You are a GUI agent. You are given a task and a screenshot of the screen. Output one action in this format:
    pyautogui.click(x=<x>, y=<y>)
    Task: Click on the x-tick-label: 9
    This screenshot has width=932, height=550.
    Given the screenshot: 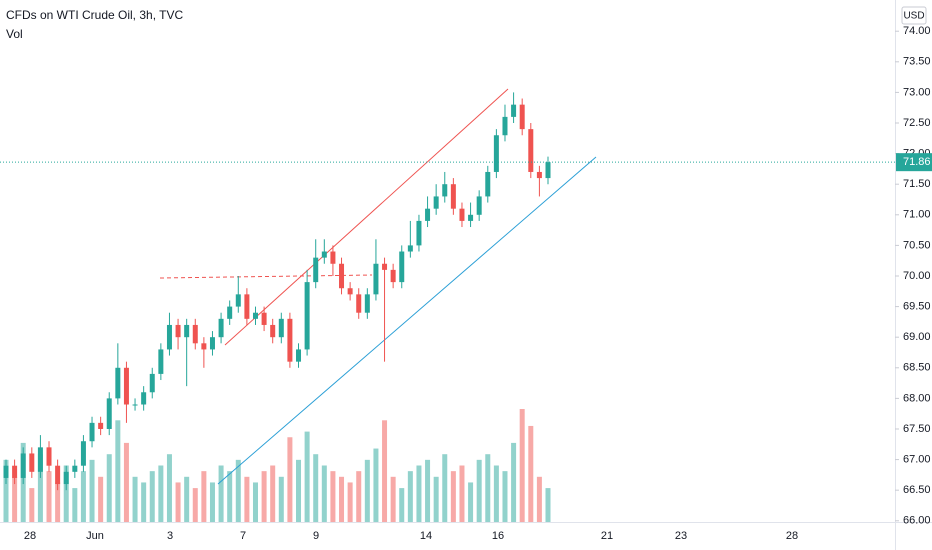 What is the action you would take?
    pyautogui.click(x=316, y=536)
    